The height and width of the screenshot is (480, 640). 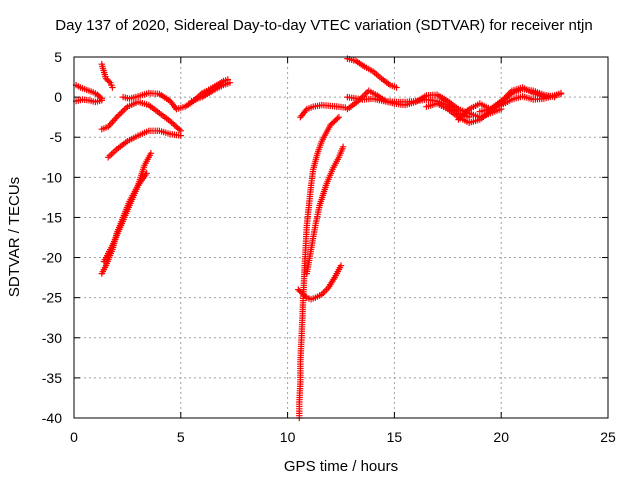 What do you see at coordinates (341, 466) in the screenshot?
I see `x-axis-title: GPS time / hours` at bounding box center [341, 466].